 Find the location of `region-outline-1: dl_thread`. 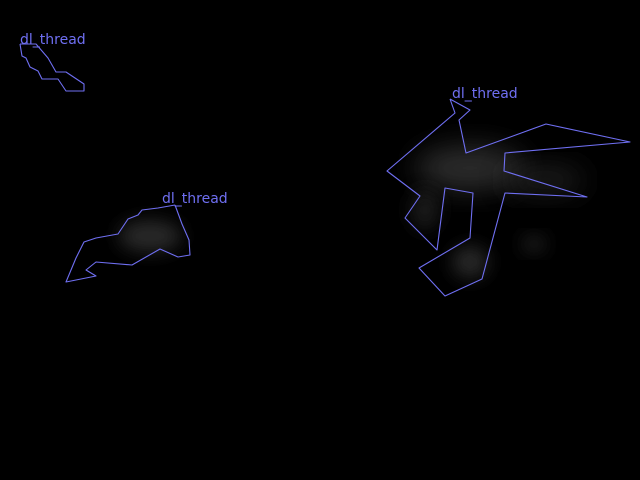

region-outline-1: dl_thread is located at coordinates (52, 62).